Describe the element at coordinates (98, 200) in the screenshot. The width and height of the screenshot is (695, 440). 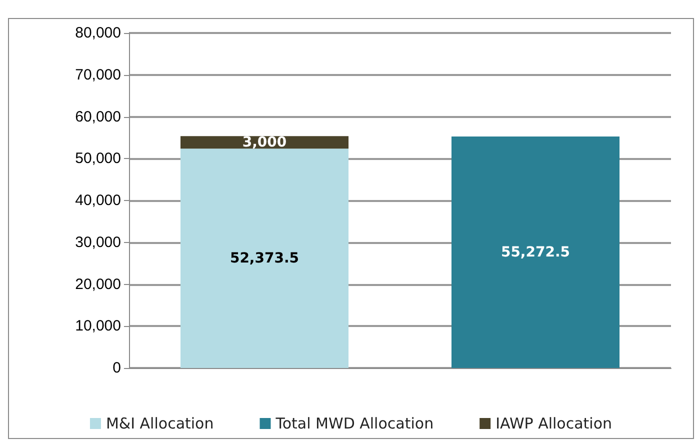
I see `y-tick-label: 40,000` at that location.